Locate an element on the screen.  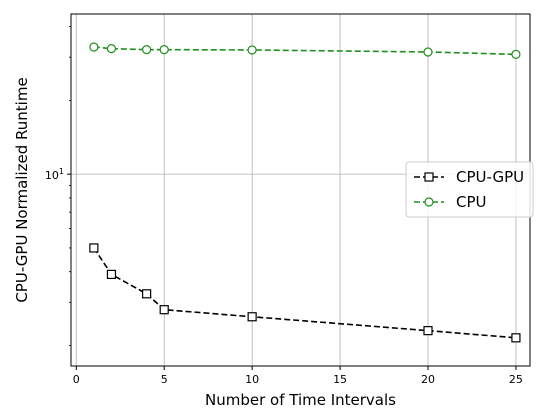
x-tick-label: 5 is located at coordinates (164, 379).